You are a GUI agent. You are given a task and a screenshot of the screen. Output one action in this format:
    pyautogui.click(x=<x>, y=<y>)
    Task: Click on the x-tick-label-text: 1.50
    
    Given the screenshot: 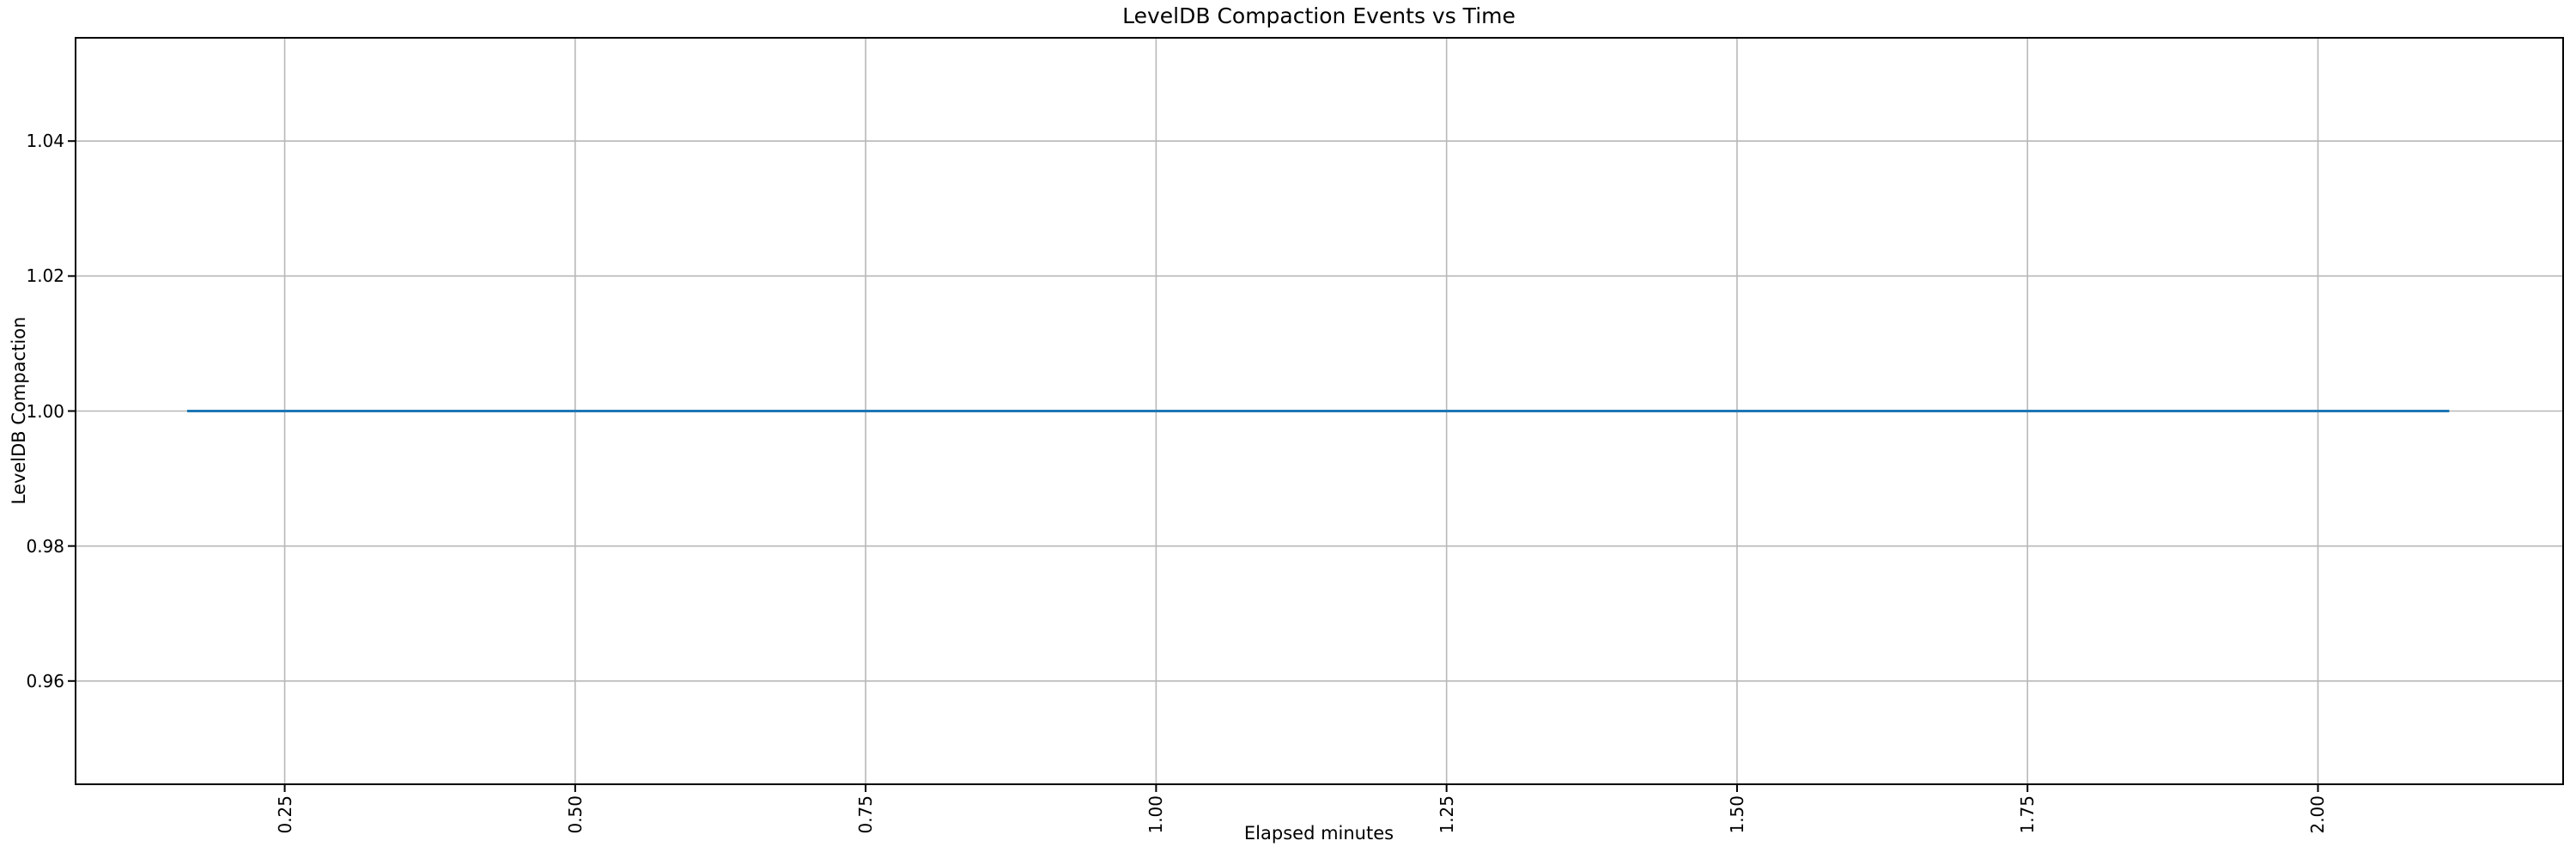 What is the action you would take?
    pyautogui.click(x=1737, y=814)
    